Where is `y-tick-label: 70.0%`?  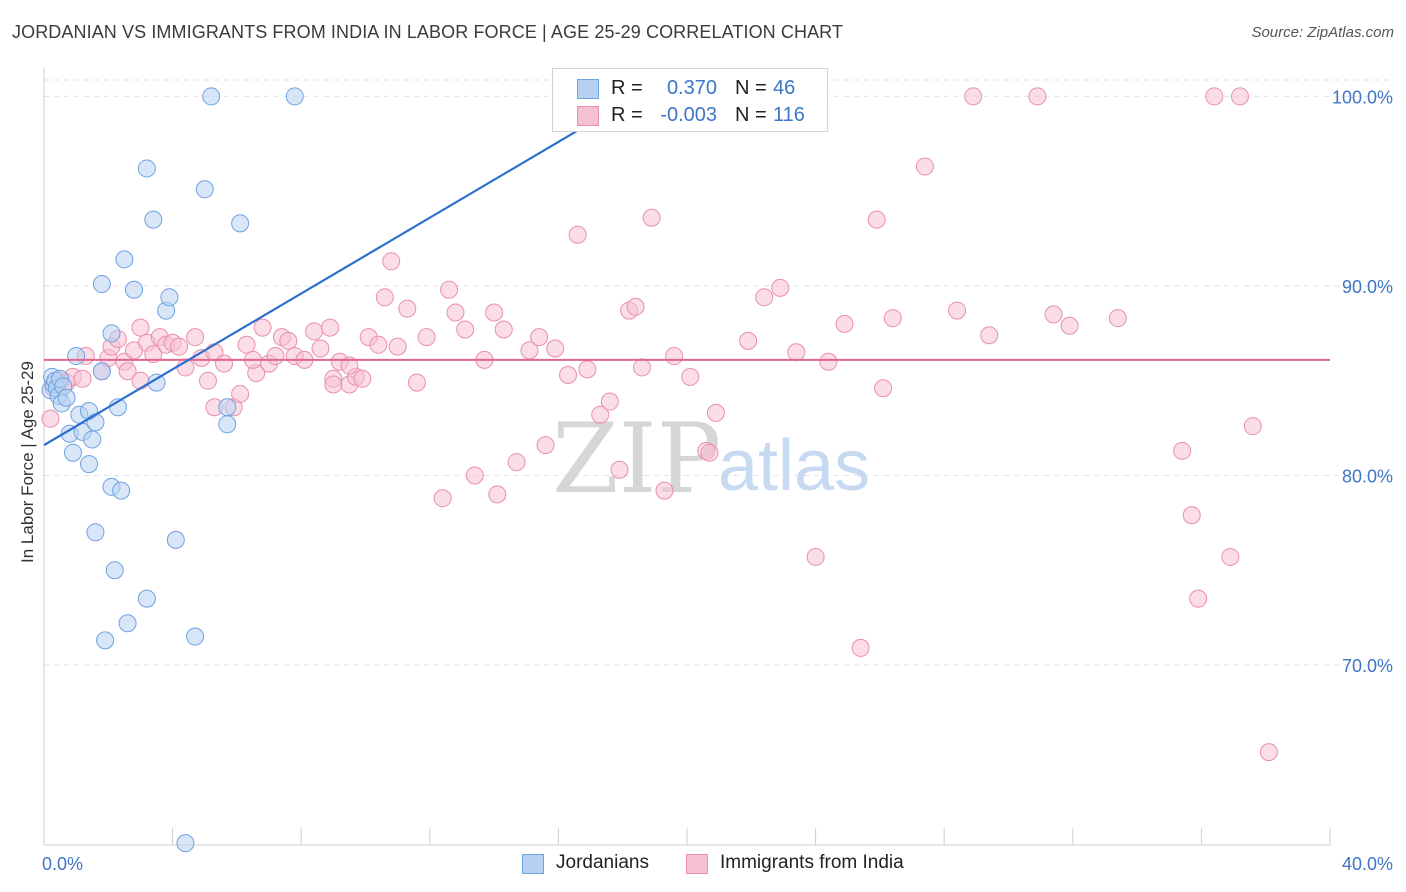
y-tick-label: 70.0% is located at coordinates (1367, 666).